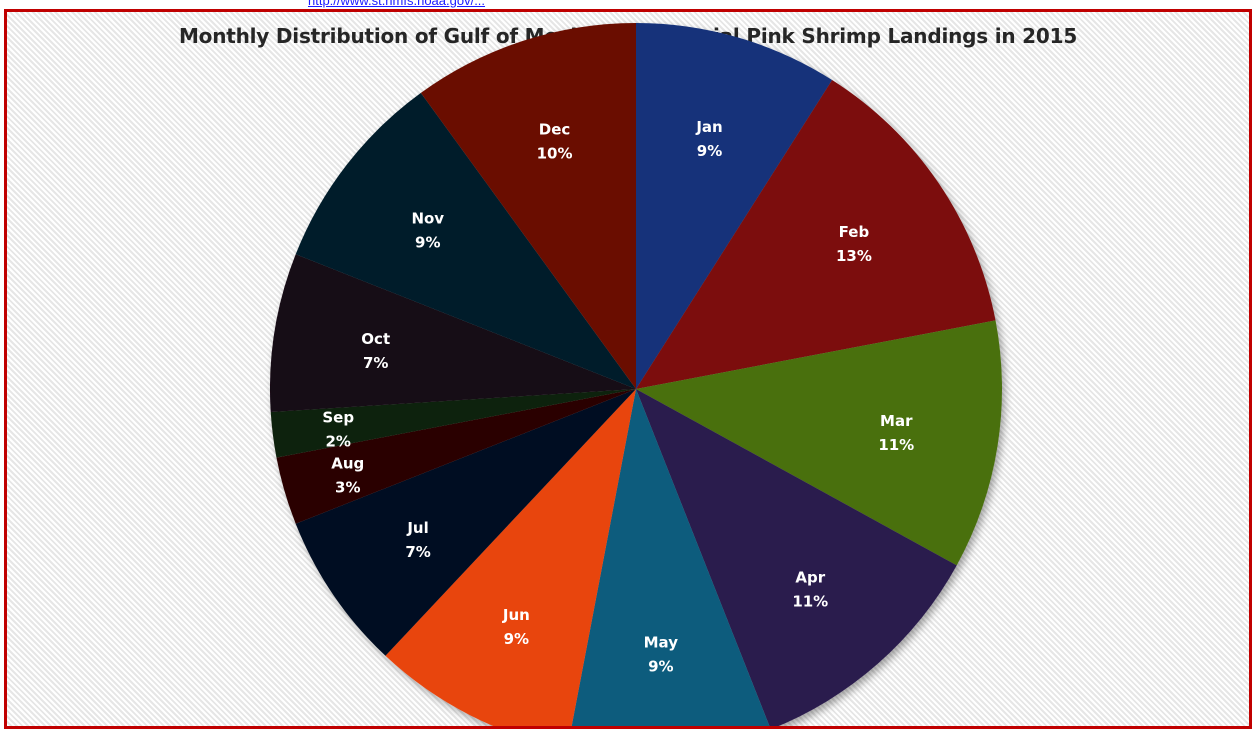  Describe the element at coordinates (555, 153) in the screenshot. I see `slice-value-dec: 10%` at that location.